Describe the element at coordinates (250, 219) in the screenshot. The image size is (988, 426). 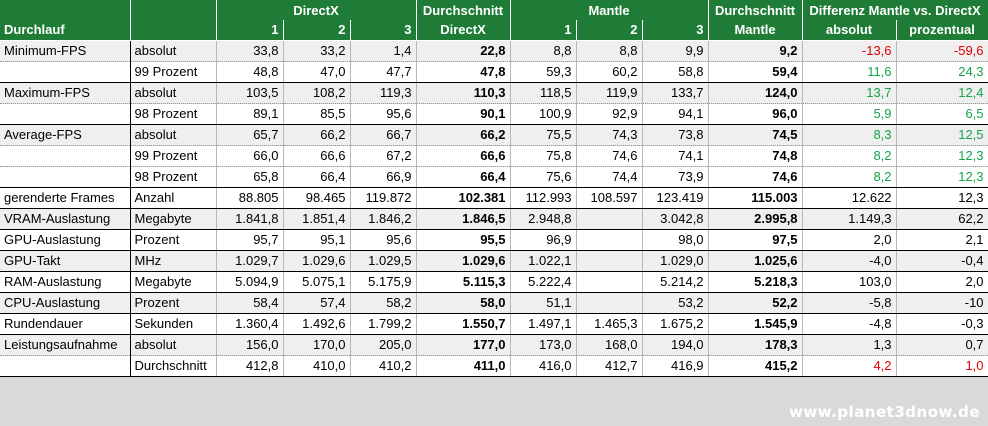
I see `directx-run-1: 1.841,8` at that location.